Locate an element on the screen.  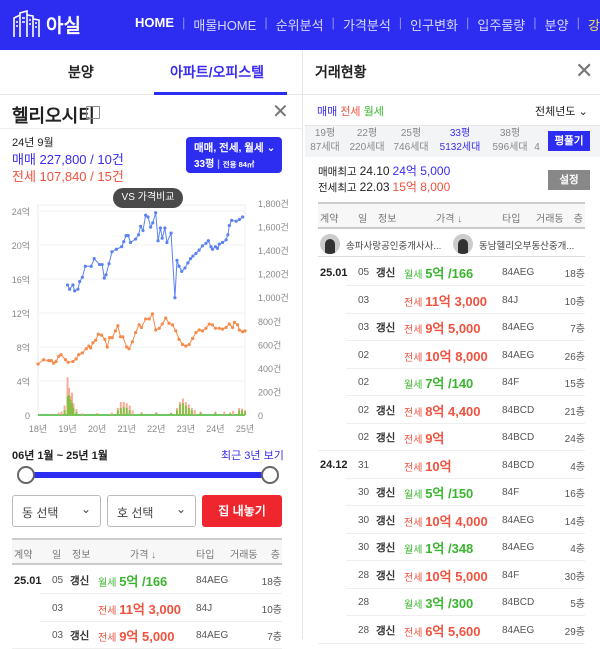
nav-item: 가격분석 is located at coordinates (366, 25).